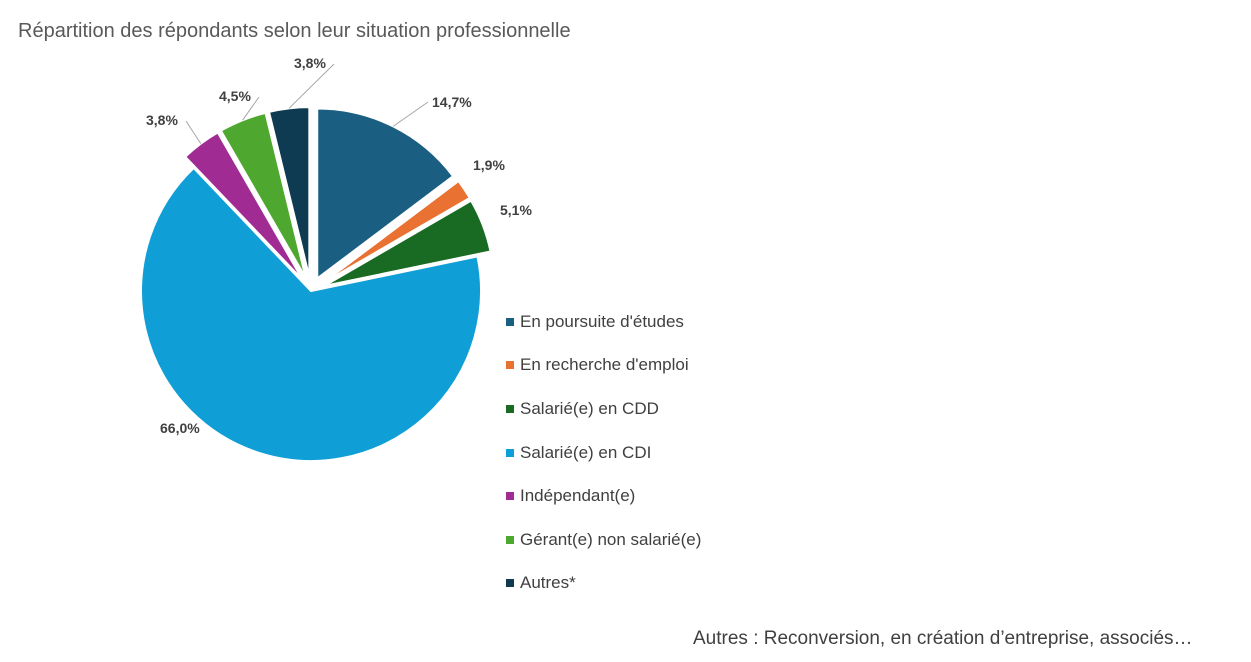 This screenshot has width=1251, height=662. What do you see at coordinates (589, 408) in the screenshot?
I see `legend-label: Salarié(e) en CDD` at bounding box center [589, 408].